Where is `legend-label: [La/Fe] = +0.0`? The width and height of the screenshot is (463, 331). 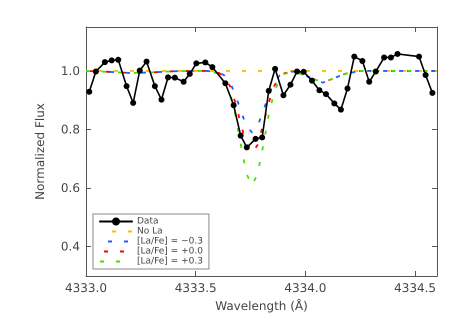 legend-label: [La/Fe] = +0.0 is located at coordinates (170, 251).